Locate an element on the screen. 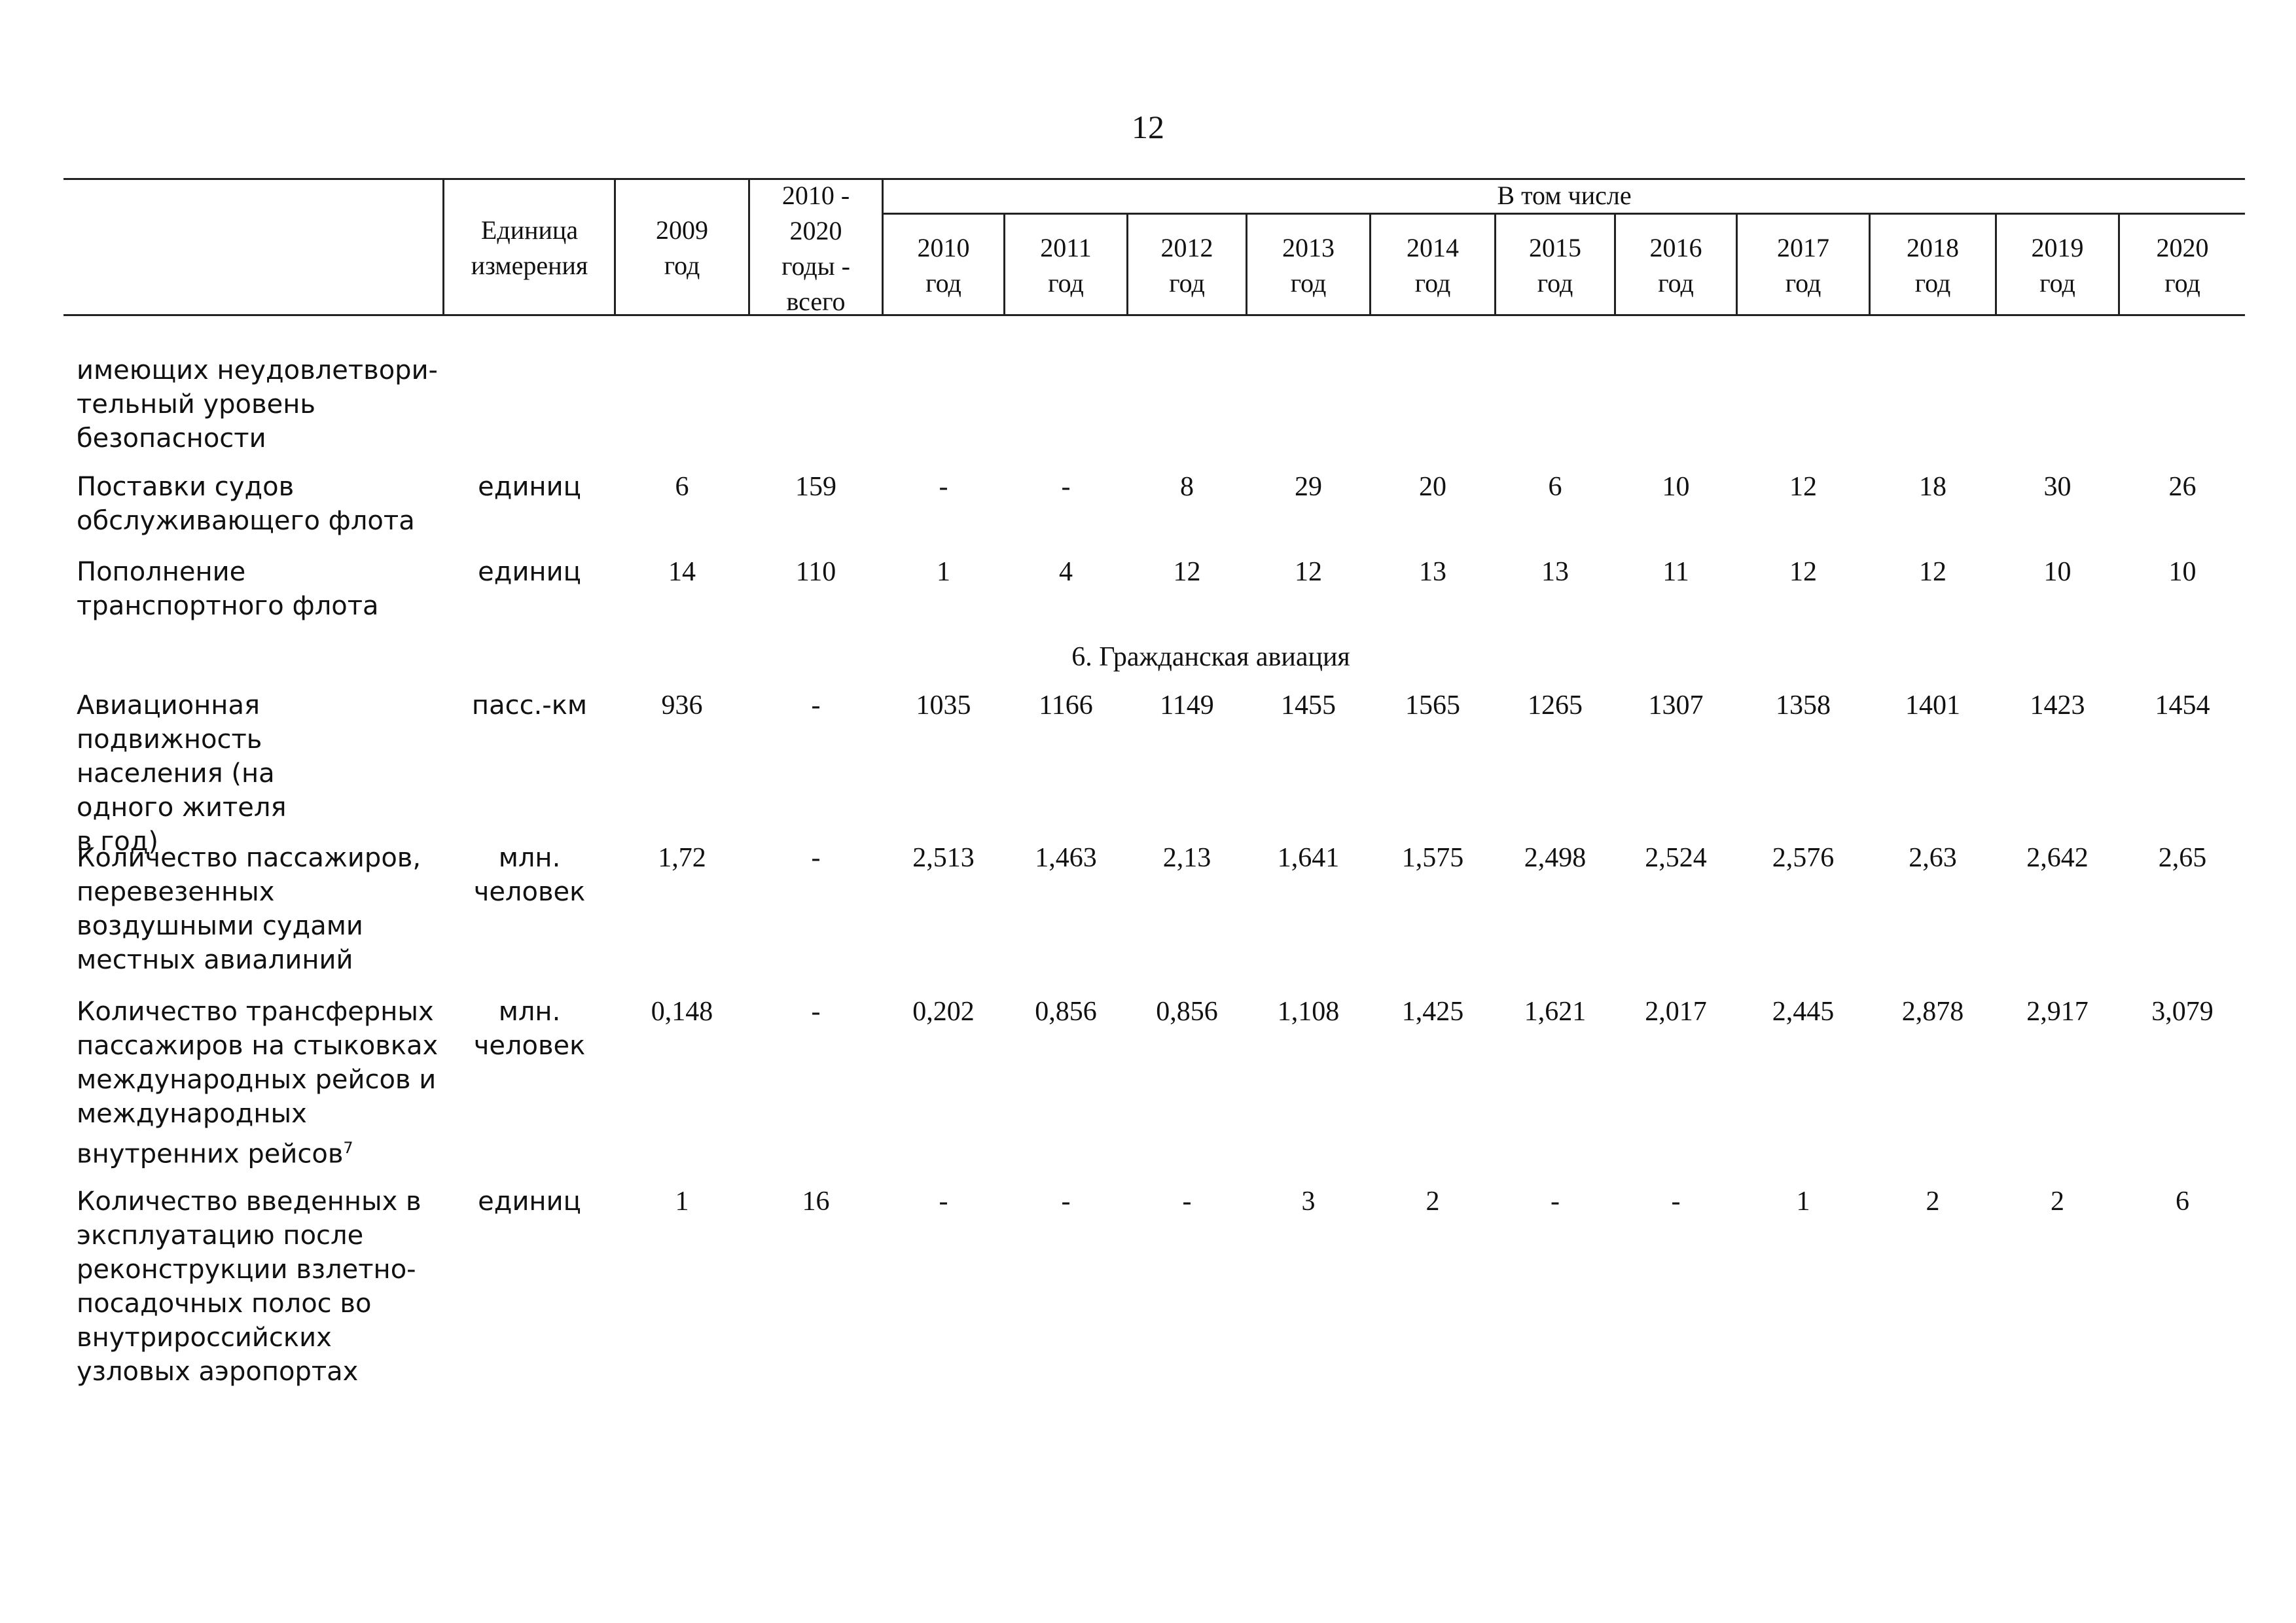  value-2018: 2 is located at coordinates (1933, 1201).